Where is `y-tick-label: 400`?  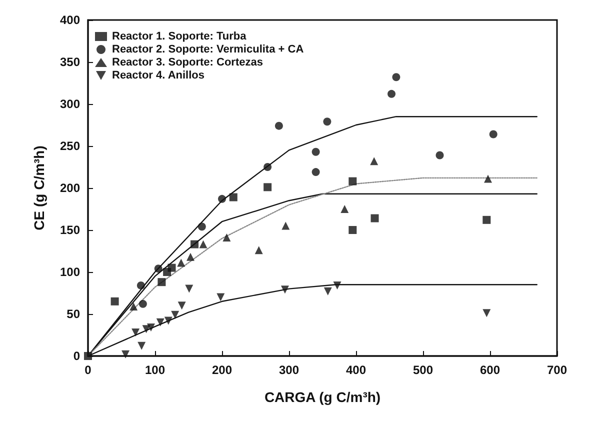
y-tick-label: 400 is located at coordinates (70, 20).